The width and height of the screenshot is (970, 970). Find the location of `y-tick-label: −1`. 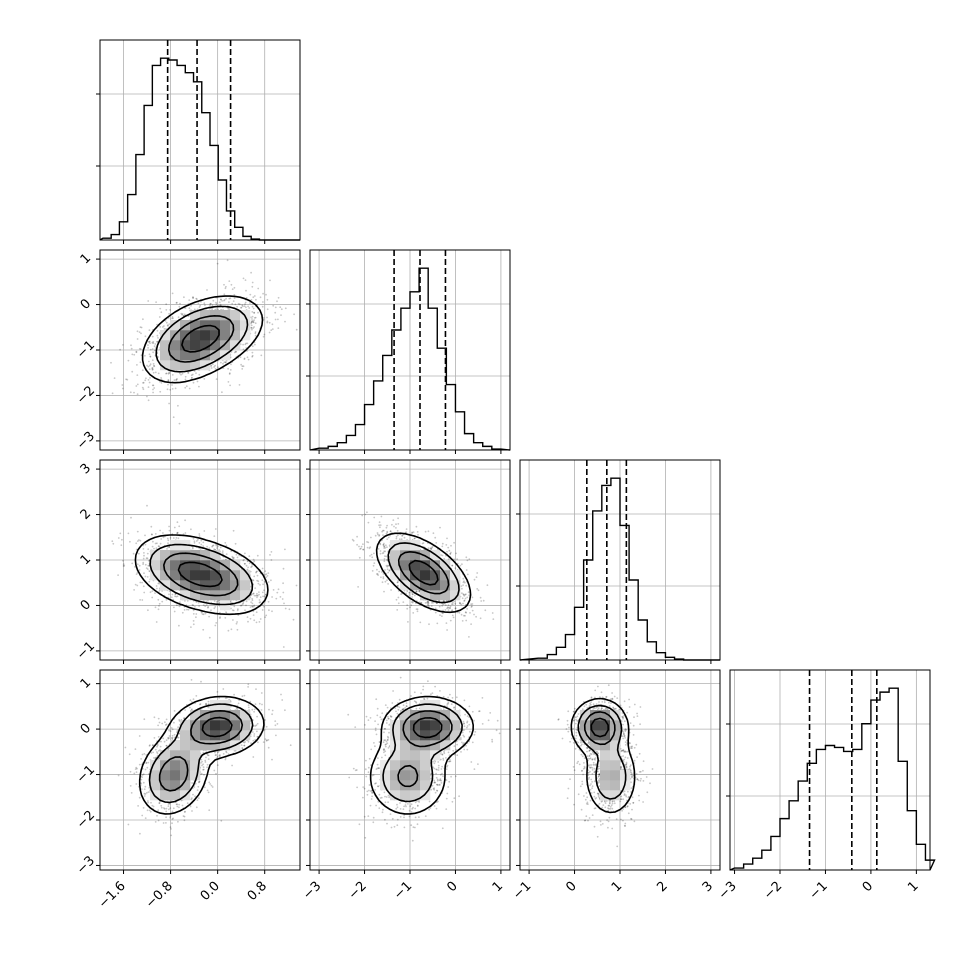

y-tick-label: −1 is located at coordinates (86, 651).